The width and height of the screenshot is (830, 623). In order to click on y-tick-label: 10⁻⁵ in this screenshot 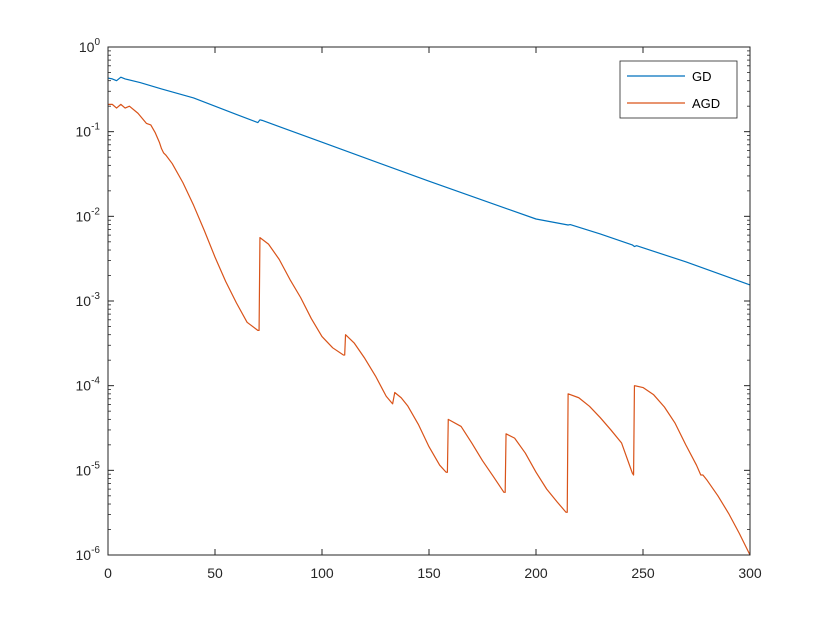, I will do `click(88, 469)`.